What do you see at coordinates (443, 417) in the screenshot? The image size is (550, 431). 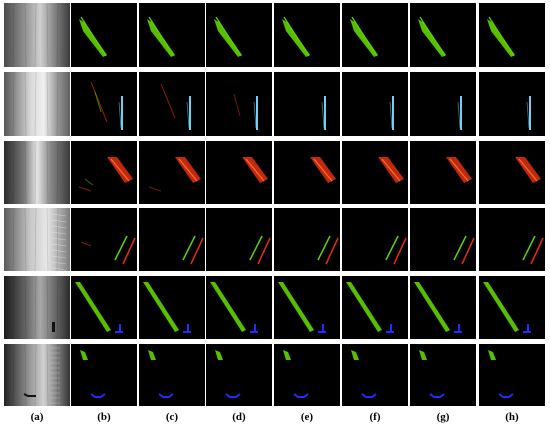 I see `panel-label: (g)` at bounding box center [443, 417].